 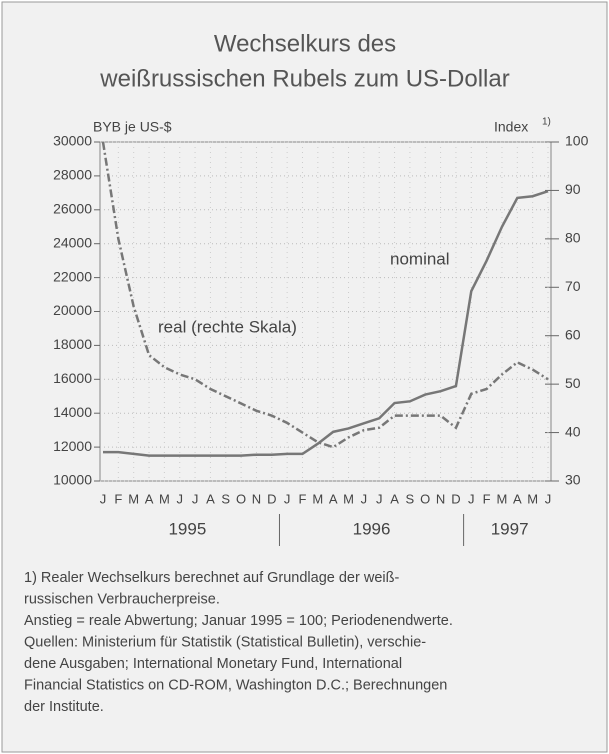 What do you see at coordinates (132, 127) in the screenshot?
I see `y-axis-label: BYB je US-$` at bounding box center [132, 127].